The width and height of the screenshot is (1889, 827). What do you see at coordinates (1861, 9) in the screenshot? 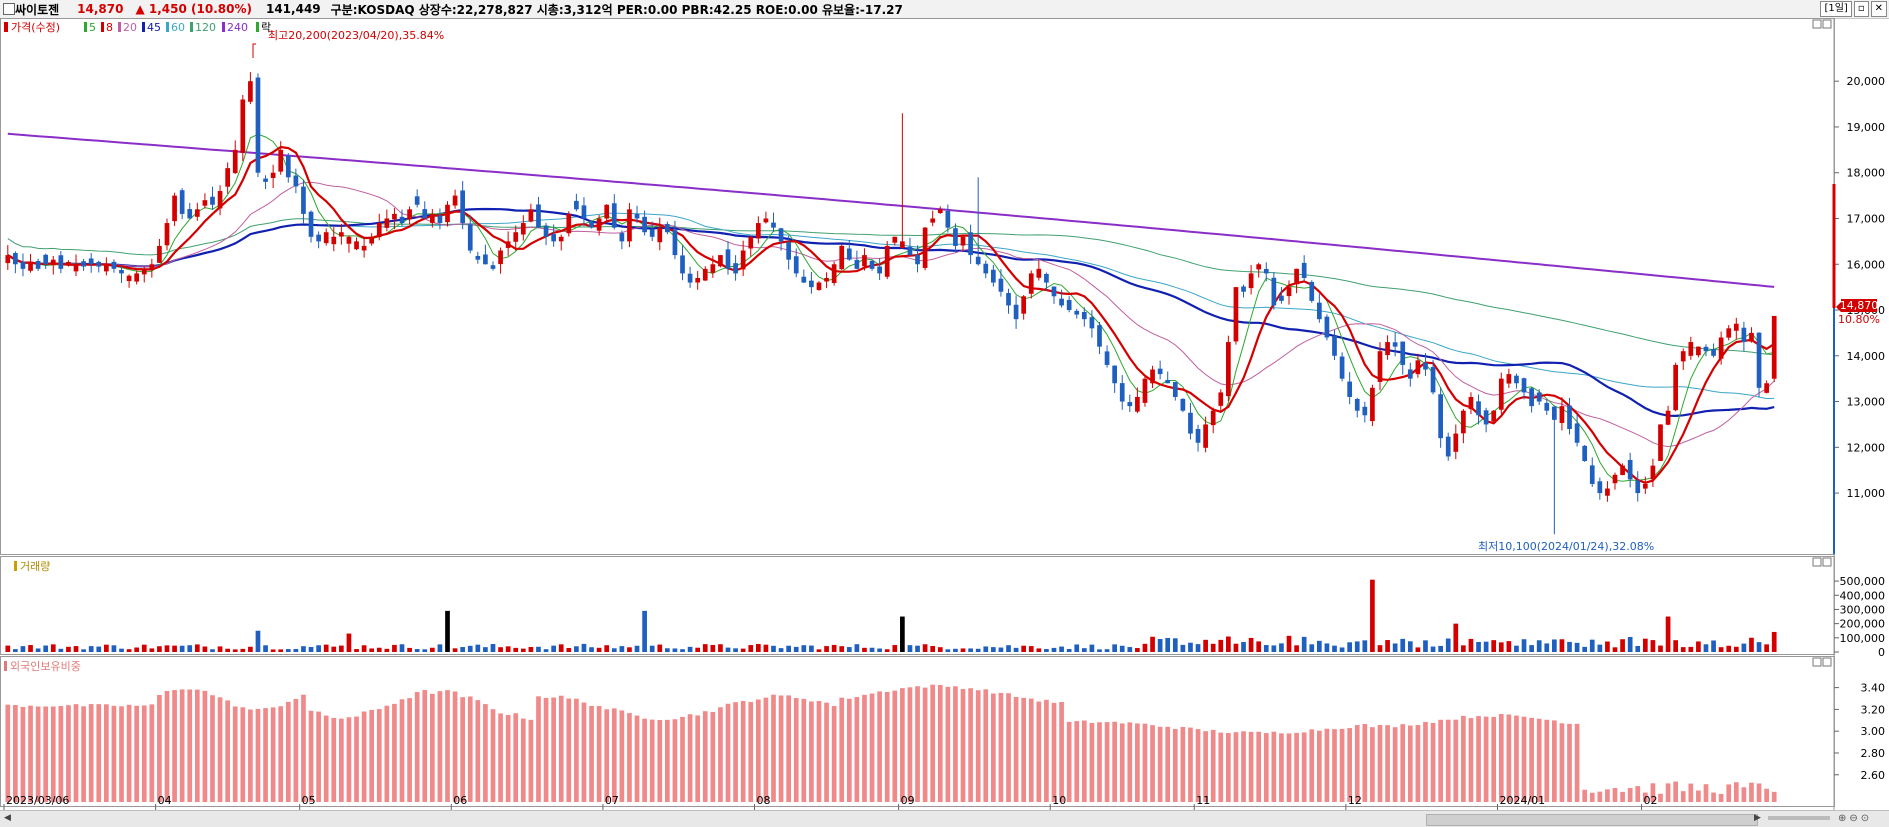
I see `minimize-icon: ▫` at bounding box center [1861, 9].